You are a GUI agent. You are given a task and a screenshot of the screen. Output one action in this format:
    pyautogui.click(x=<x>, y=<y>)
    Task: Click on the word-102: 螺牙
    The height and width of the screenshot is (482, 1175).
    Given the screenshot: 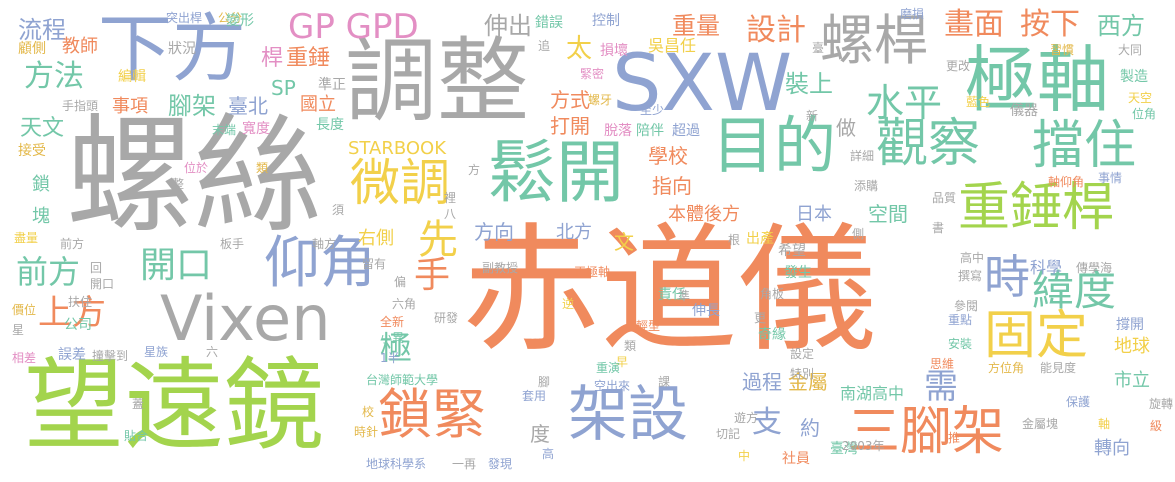 What is the action you would take?
    pyautogui.click(x=600, y=100)
    